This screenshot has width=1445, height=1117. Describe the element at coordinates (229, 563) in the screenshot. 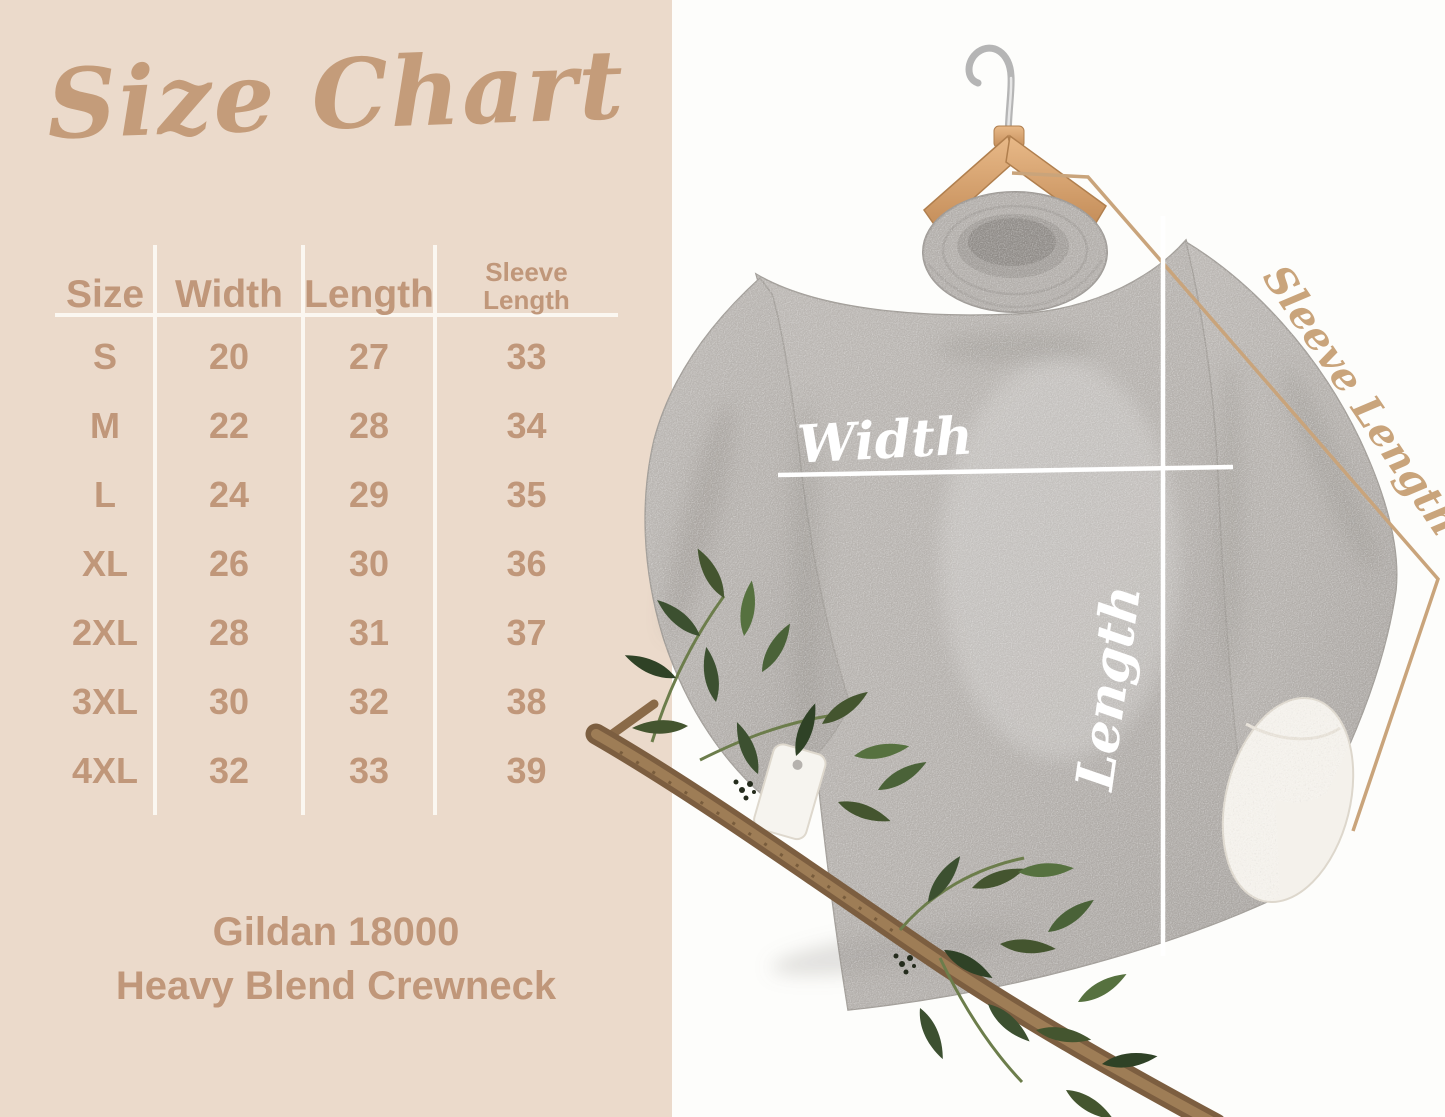

I see `width-cell: 26` at that location.